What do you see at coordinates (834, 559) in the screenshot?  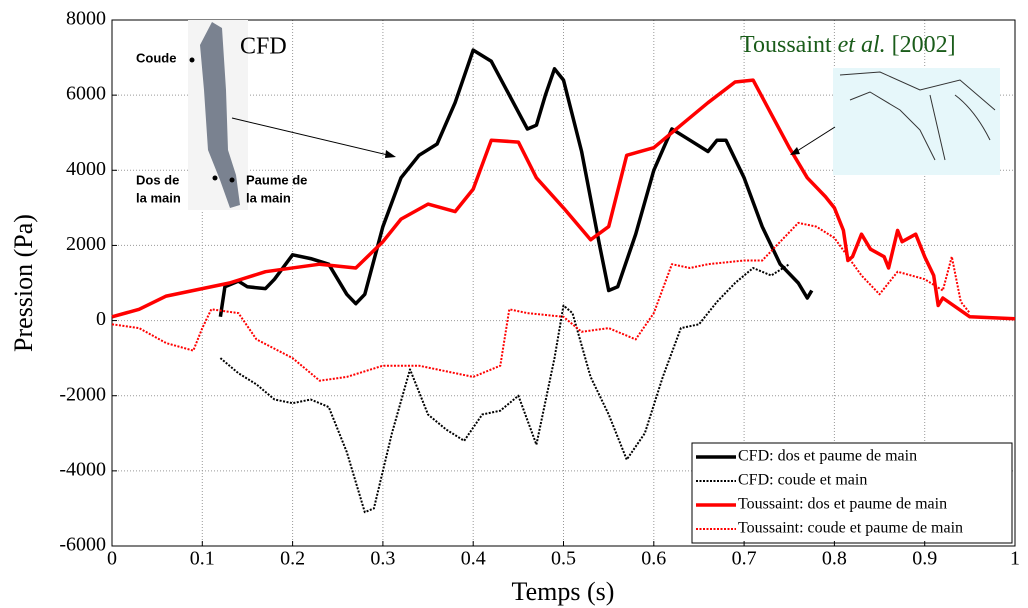 I see `x-tick-label: 0.8` at bounding box center [834, 559].